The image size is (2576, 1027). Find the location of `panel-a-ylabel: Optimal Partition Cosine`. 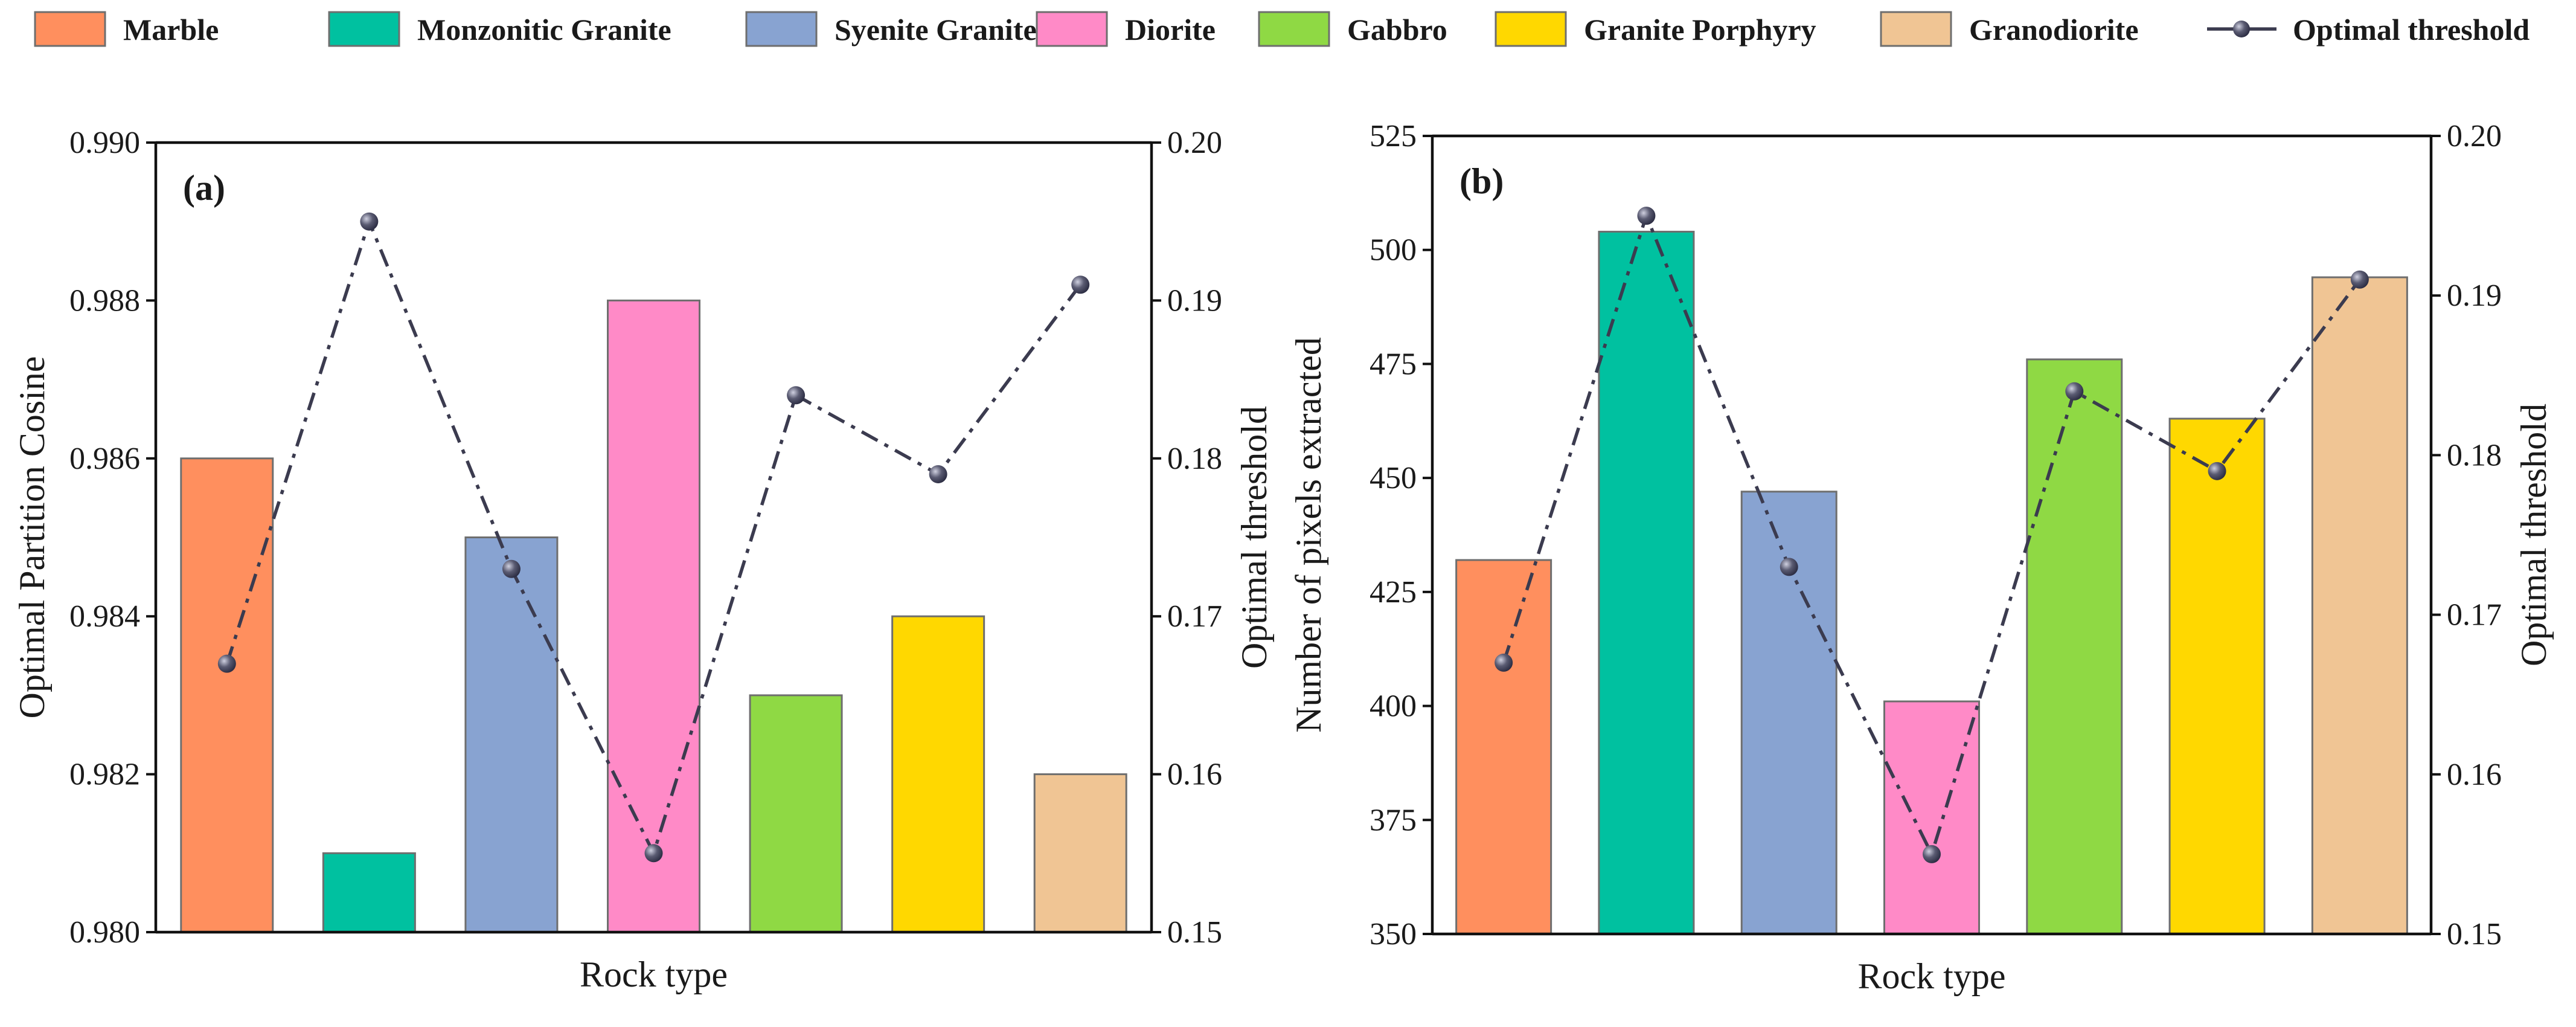

panel-a-ylabel: Optimal Partition Cosine is located at coordinates (32, 537).